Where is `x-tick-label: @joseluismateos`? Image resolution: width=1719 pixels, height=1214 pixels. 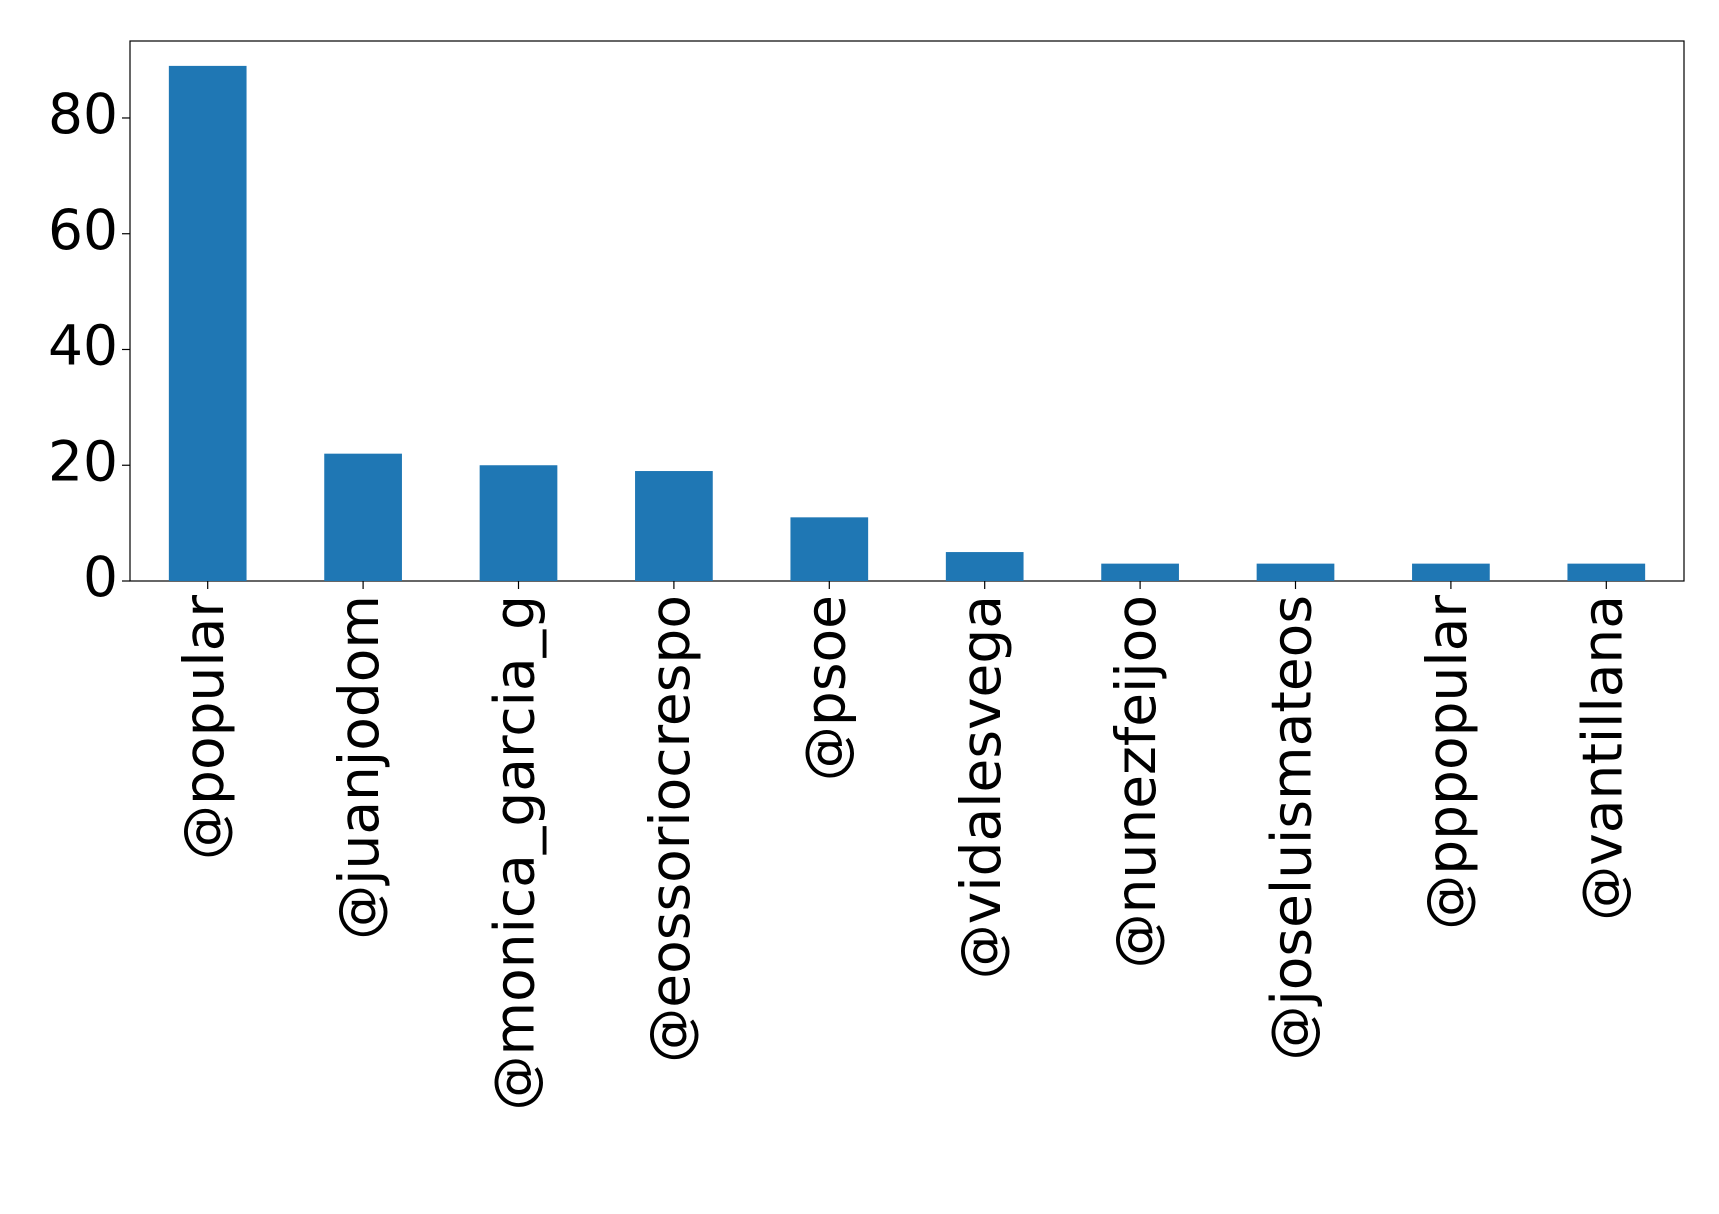
x-tick-label: @joseluismateos is located at coordinates (1292, 828).